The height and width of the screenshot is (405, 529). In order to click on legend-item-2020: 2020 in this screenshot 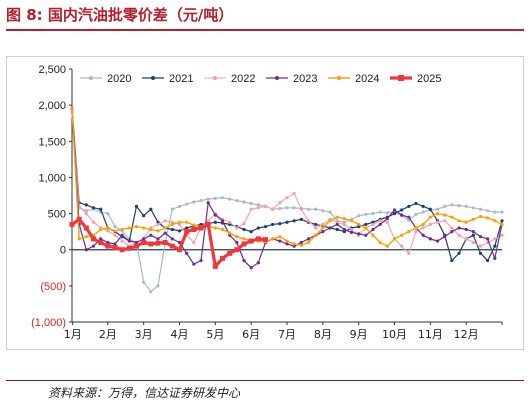, I will do `click(105, 79)`.